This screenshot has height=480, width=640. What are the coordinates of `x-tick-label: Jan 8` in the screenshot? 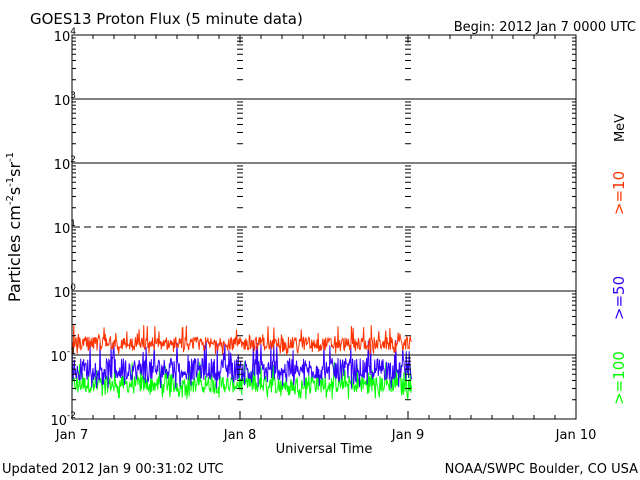 It's located at (239, 435).